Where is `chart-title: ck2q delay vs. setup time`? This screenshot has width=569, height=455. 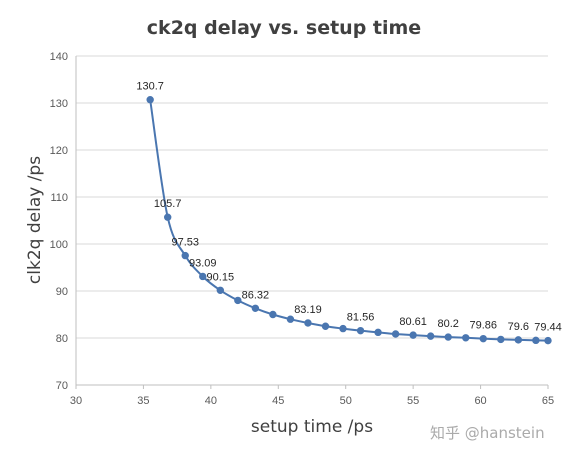
chart-title: ck2q delay vs. setup time is located at coordinates (284, 28).